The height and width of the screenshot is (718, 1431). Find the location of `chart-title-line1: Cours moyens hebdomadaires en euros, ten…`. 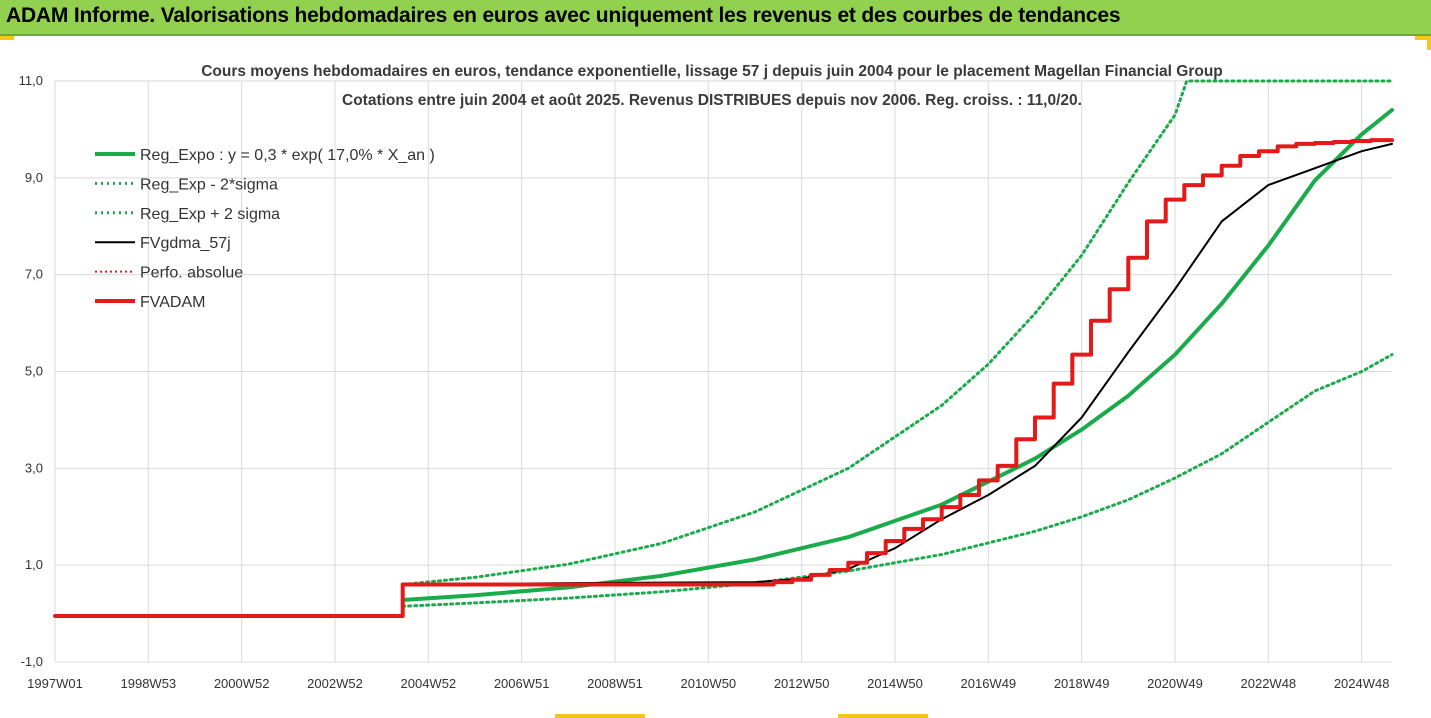

chart-title-line1: Cours moyens hebdomadaires en euros, ten… is located at coordinates (712, 71).